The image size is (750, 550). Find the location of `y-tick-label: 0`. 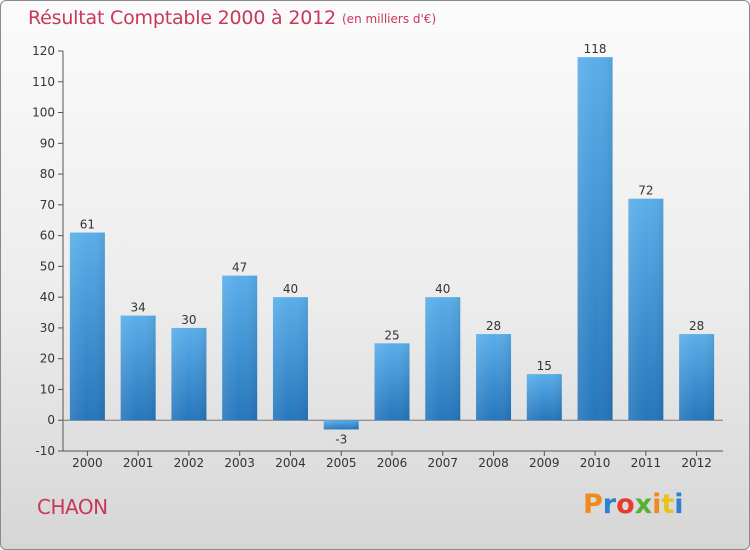

y-tick-label: 0 is located at coordinates (51, 420).